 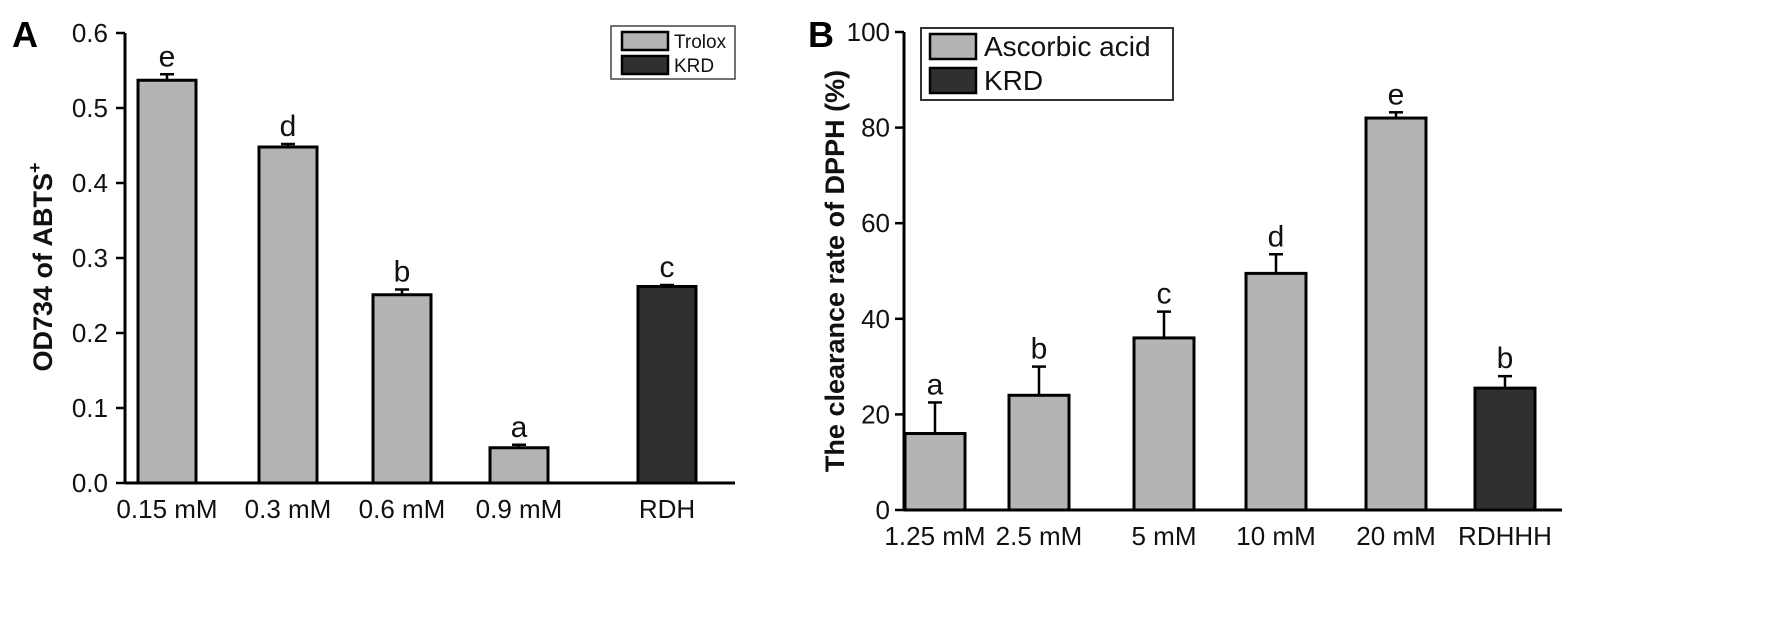 I want to click on panel-a-label: A, so click(x=25, y=34).